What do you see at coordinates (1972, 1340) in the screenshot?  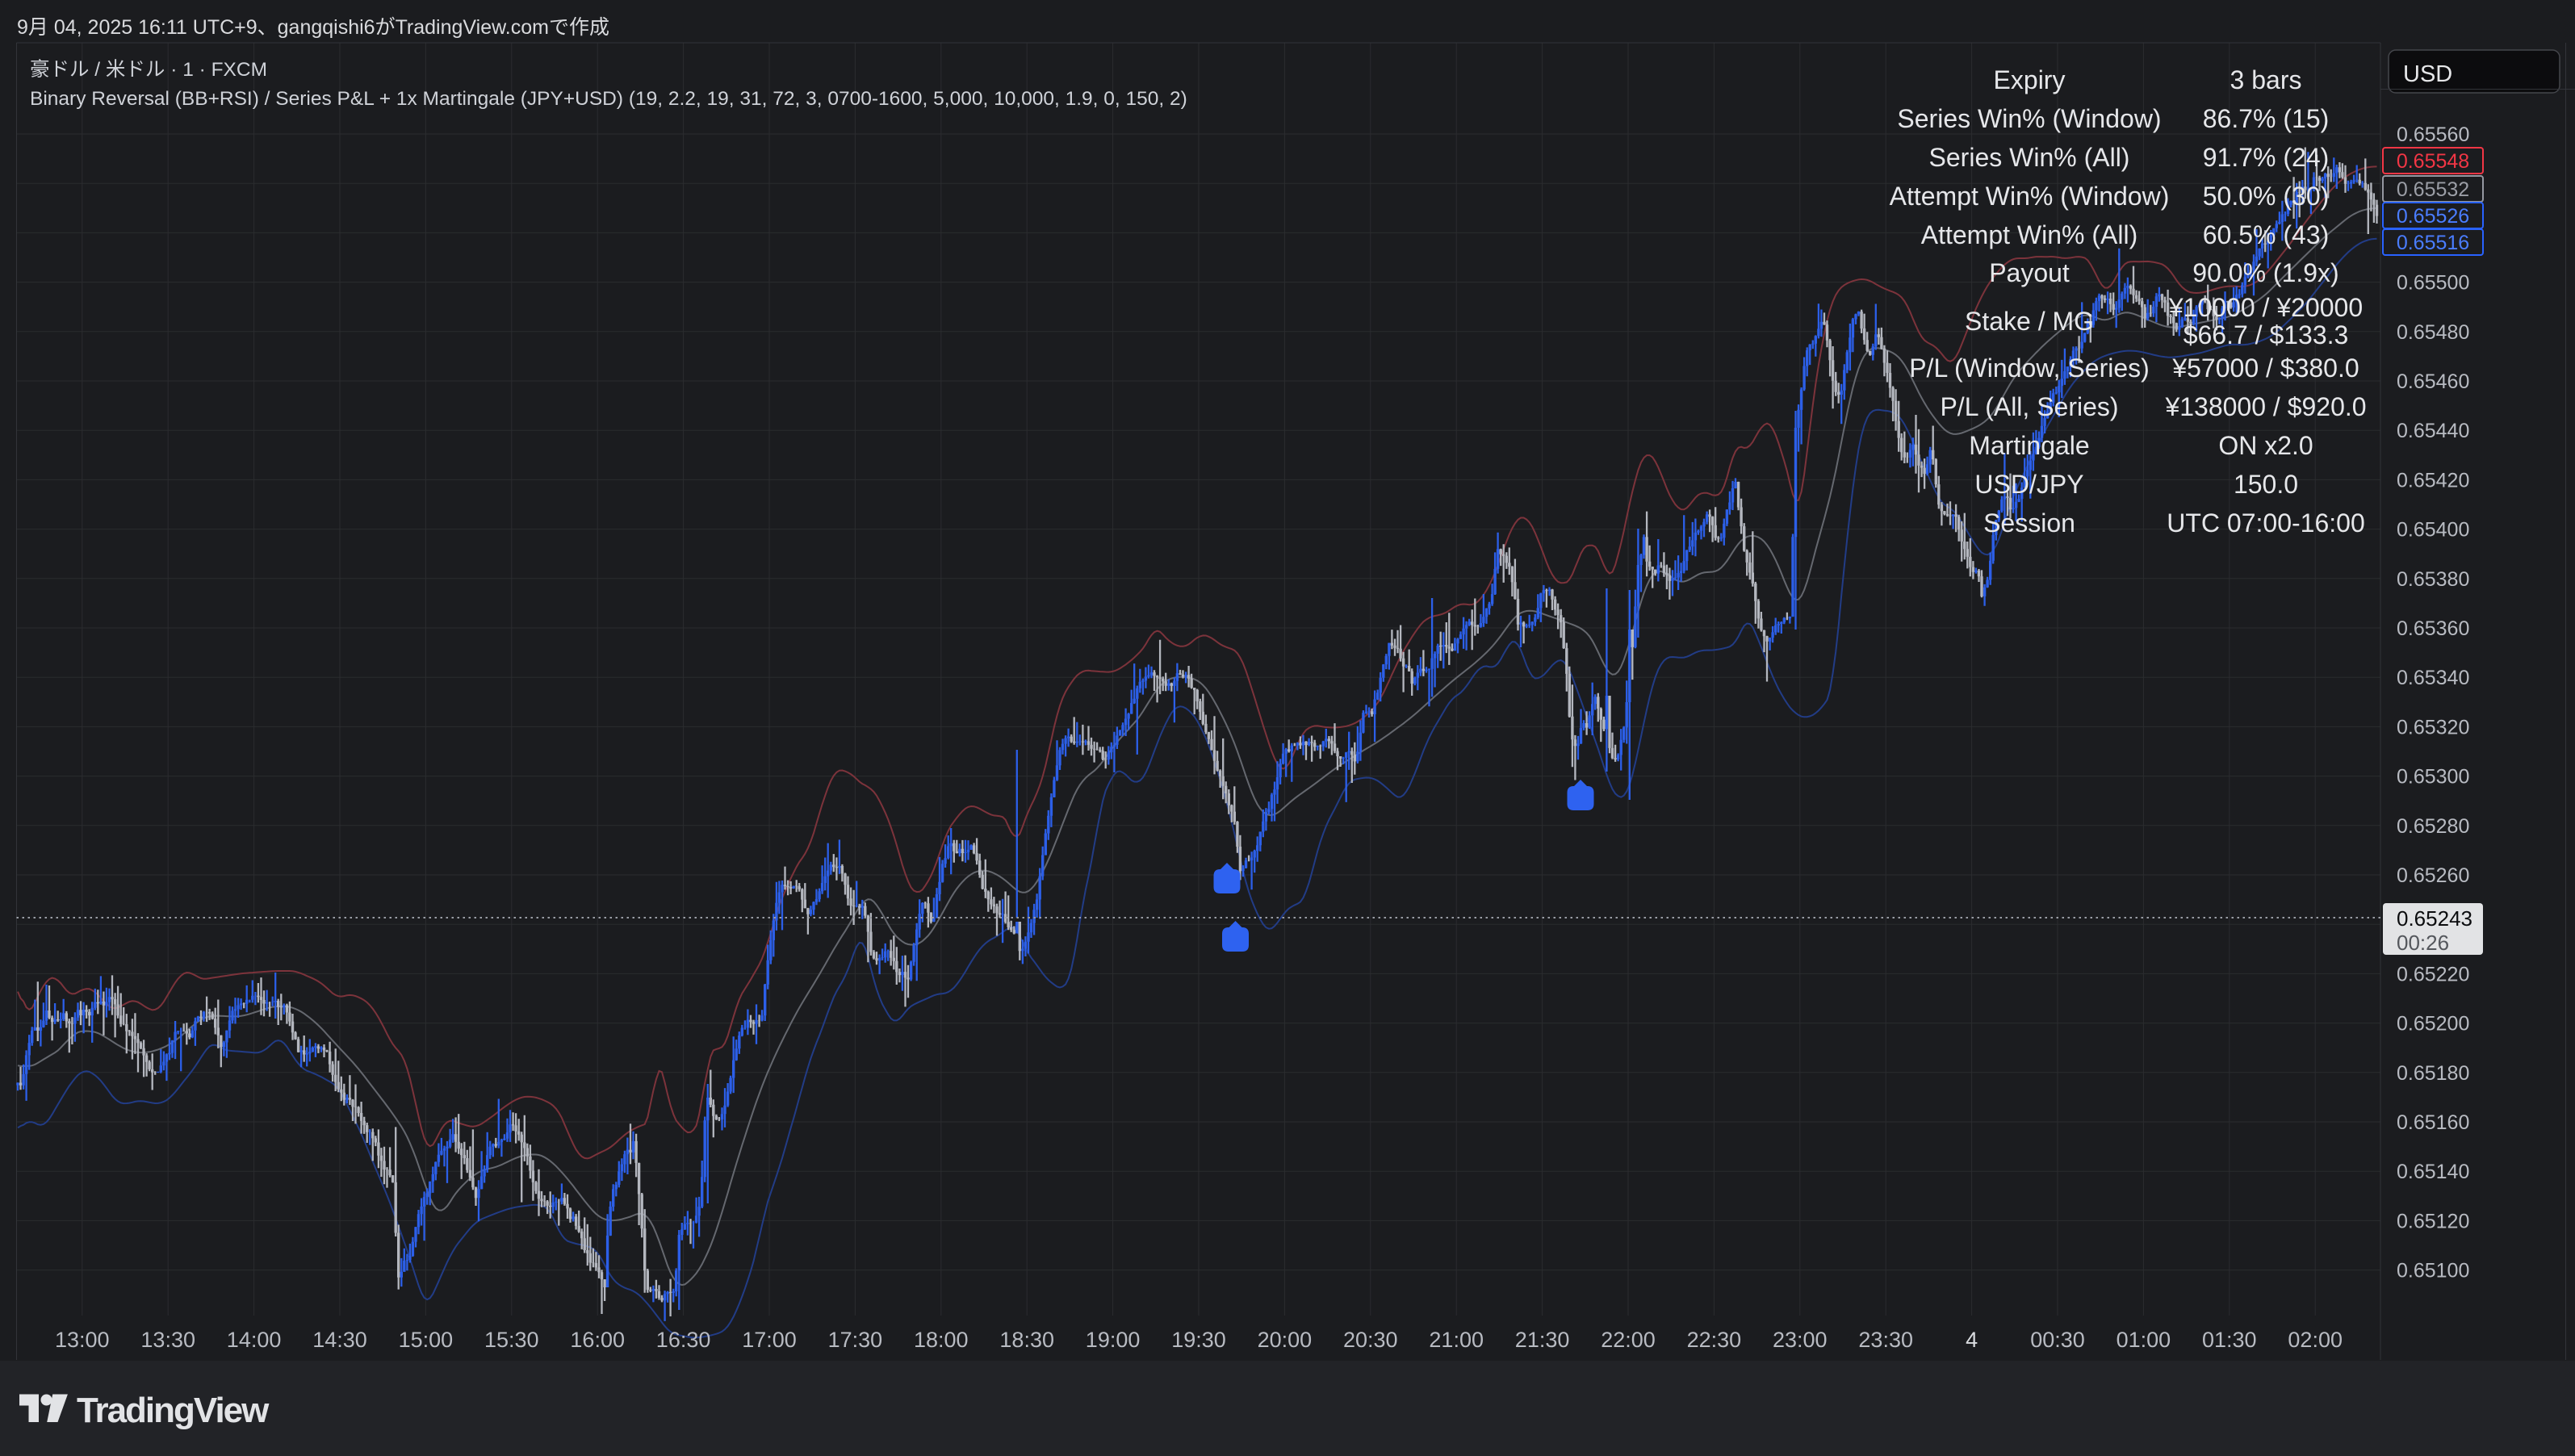 I see `svg-text: 4` at bounding box center [1972, 1340].